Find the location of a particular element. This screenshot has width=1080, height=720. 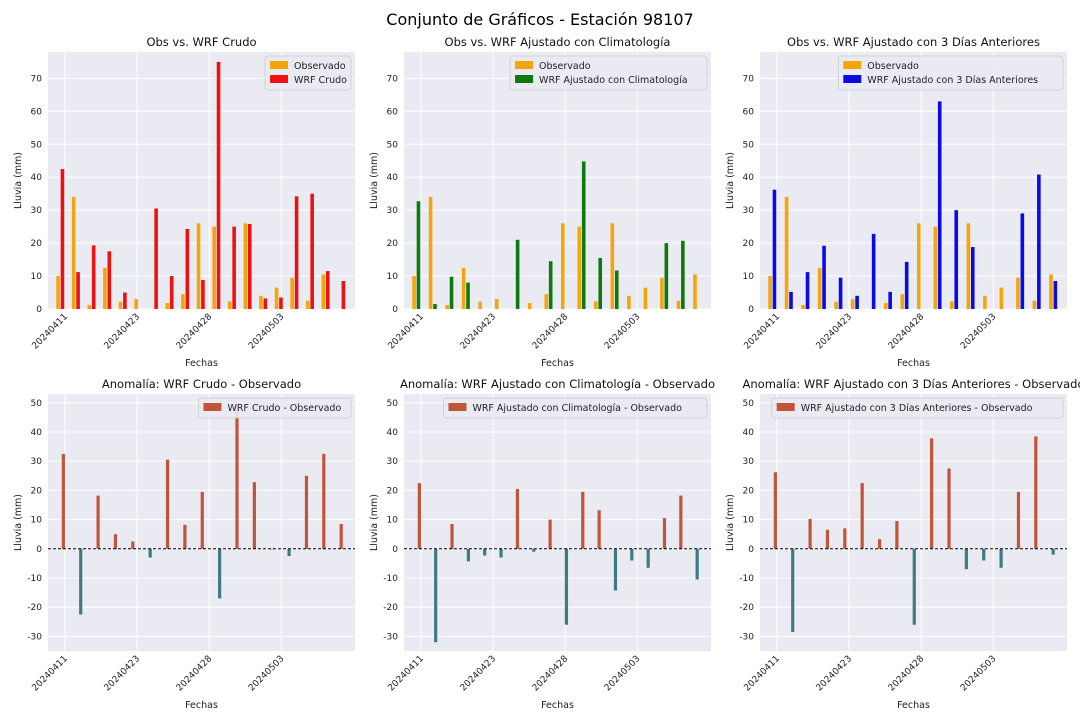

y-tick-label: -10 is located at coordinates (34, 579).